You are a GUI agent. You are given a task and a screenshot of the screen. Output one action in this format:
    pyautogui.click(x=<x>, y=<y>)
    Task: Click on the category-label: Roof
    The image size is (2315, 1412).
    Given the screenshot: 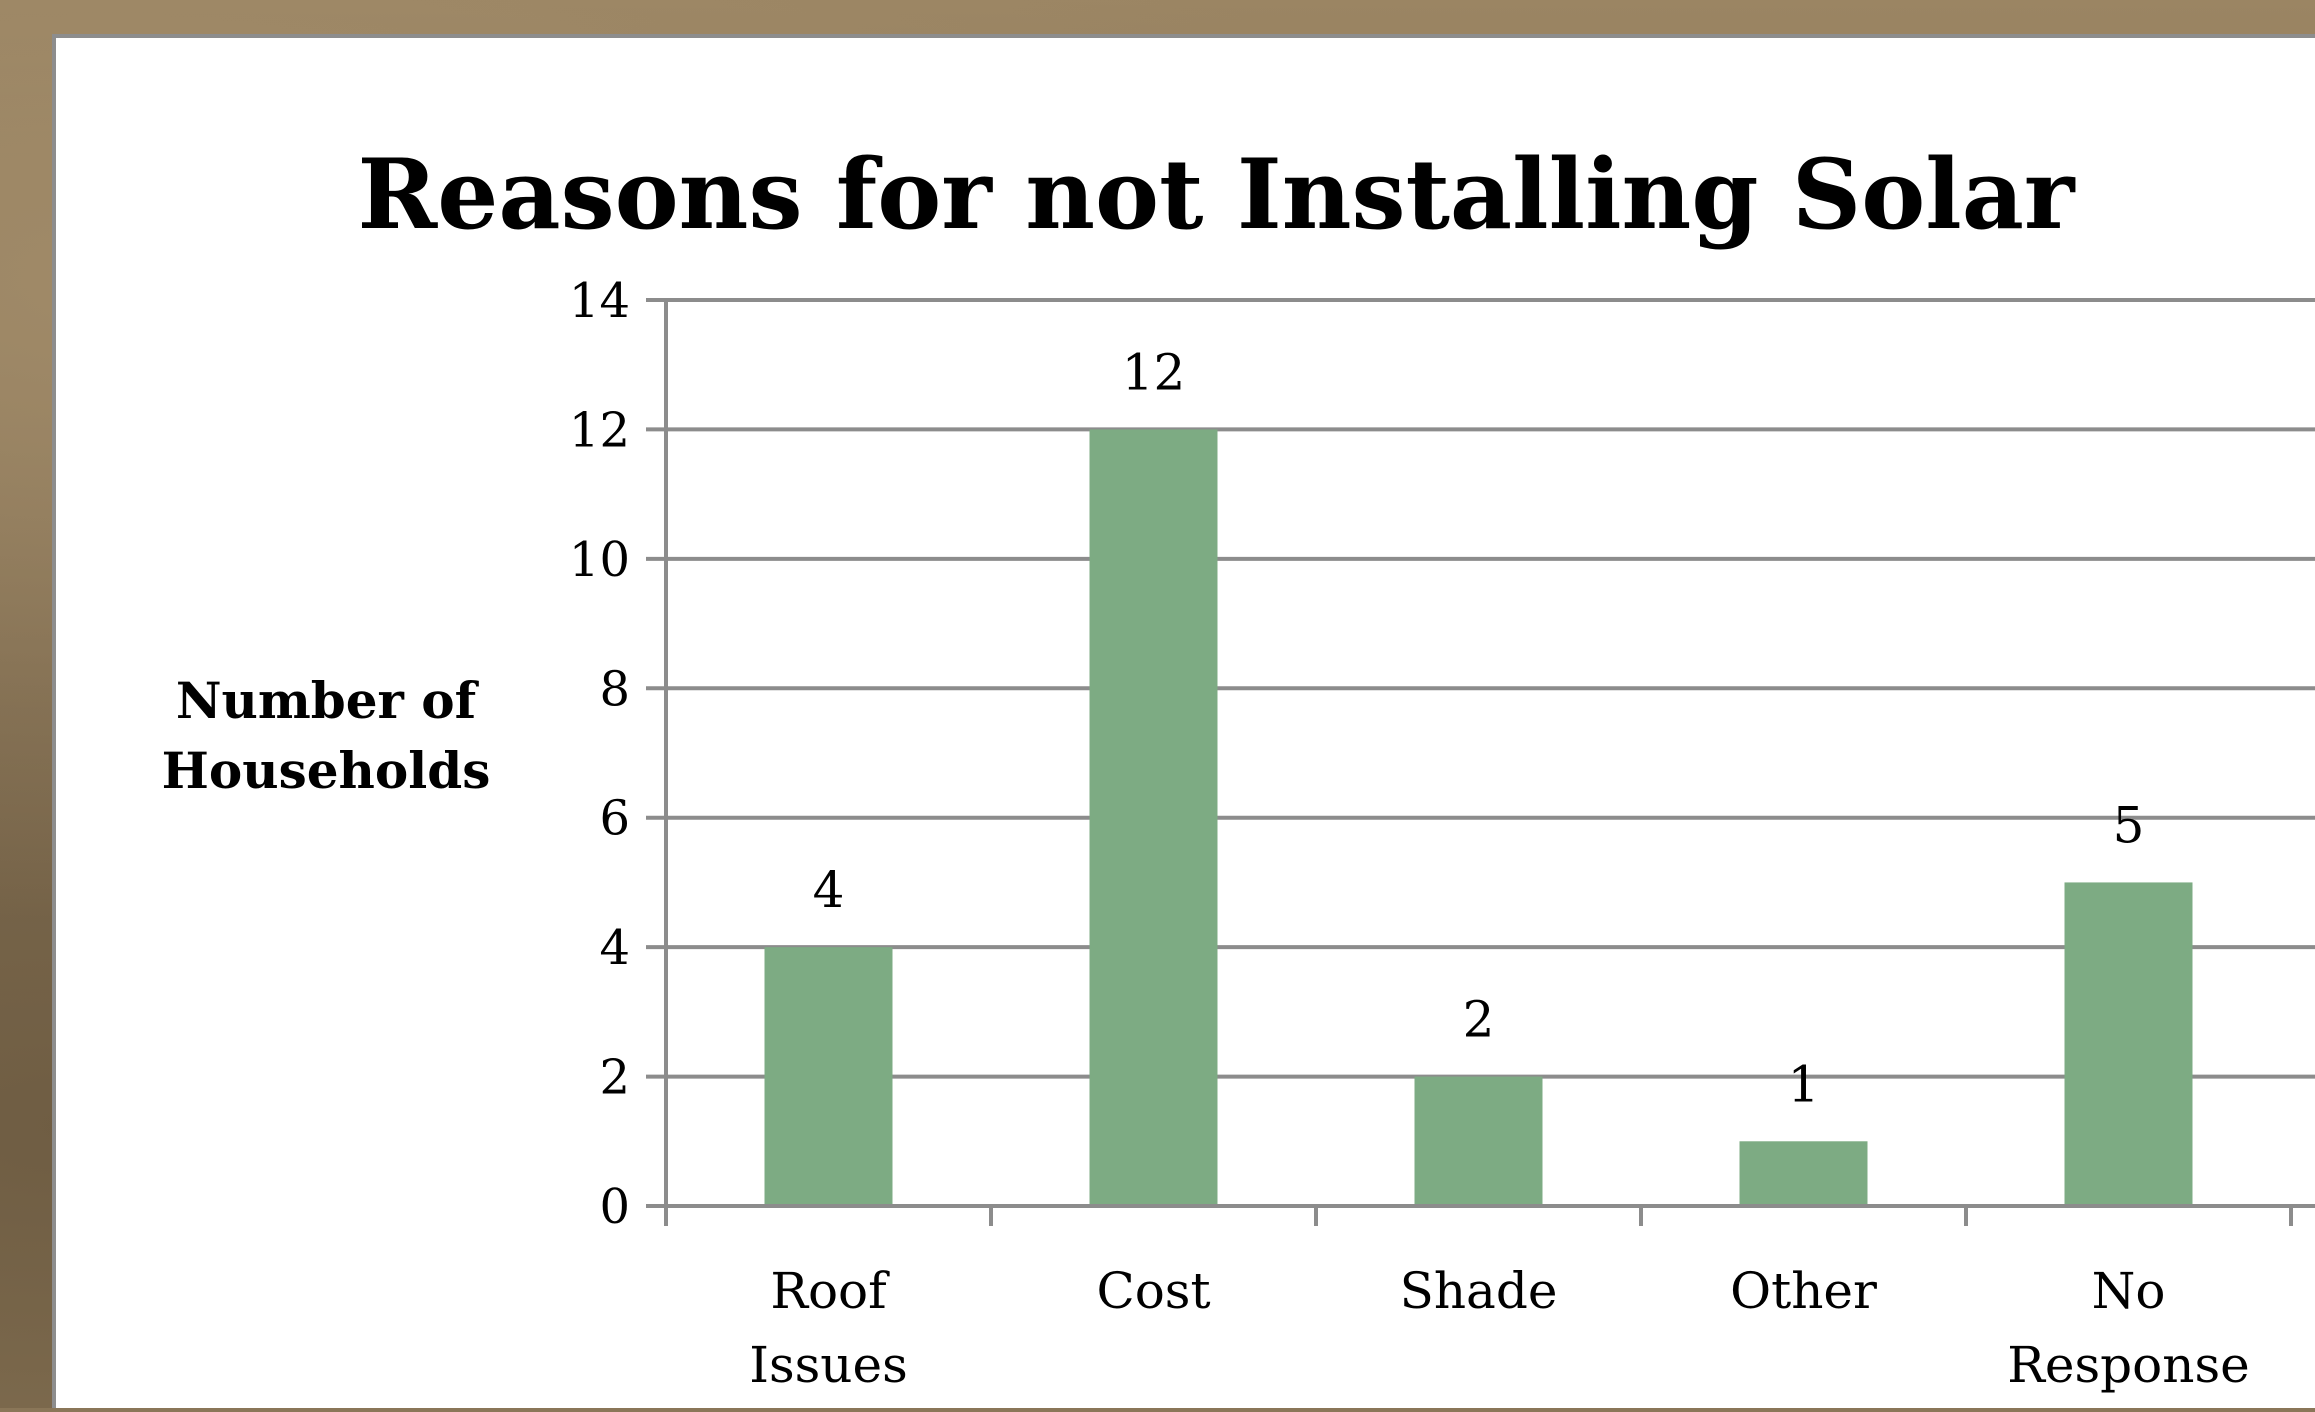 What is the action you would take?
    pyautogui.click(x=830, y=1291)
    